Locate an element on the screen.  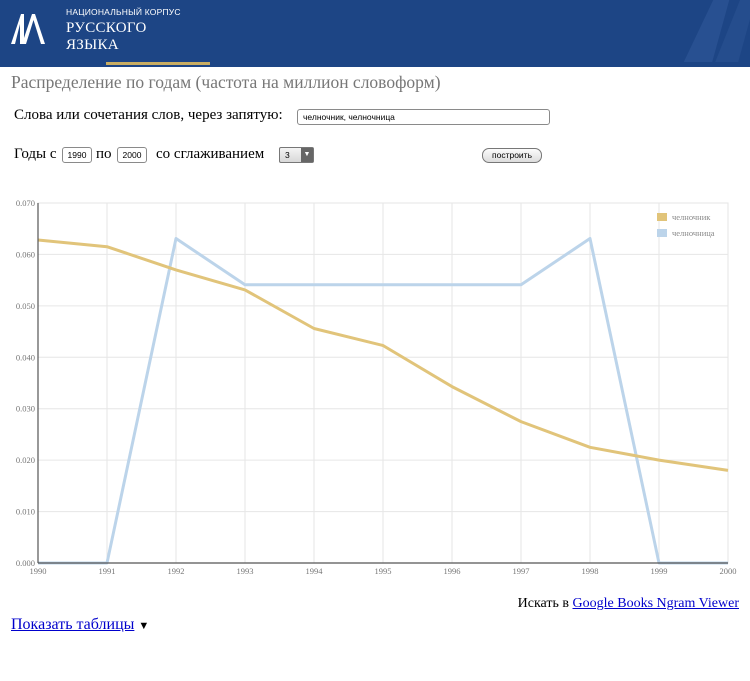
header-accent-line is located at coordinates (158, 63).